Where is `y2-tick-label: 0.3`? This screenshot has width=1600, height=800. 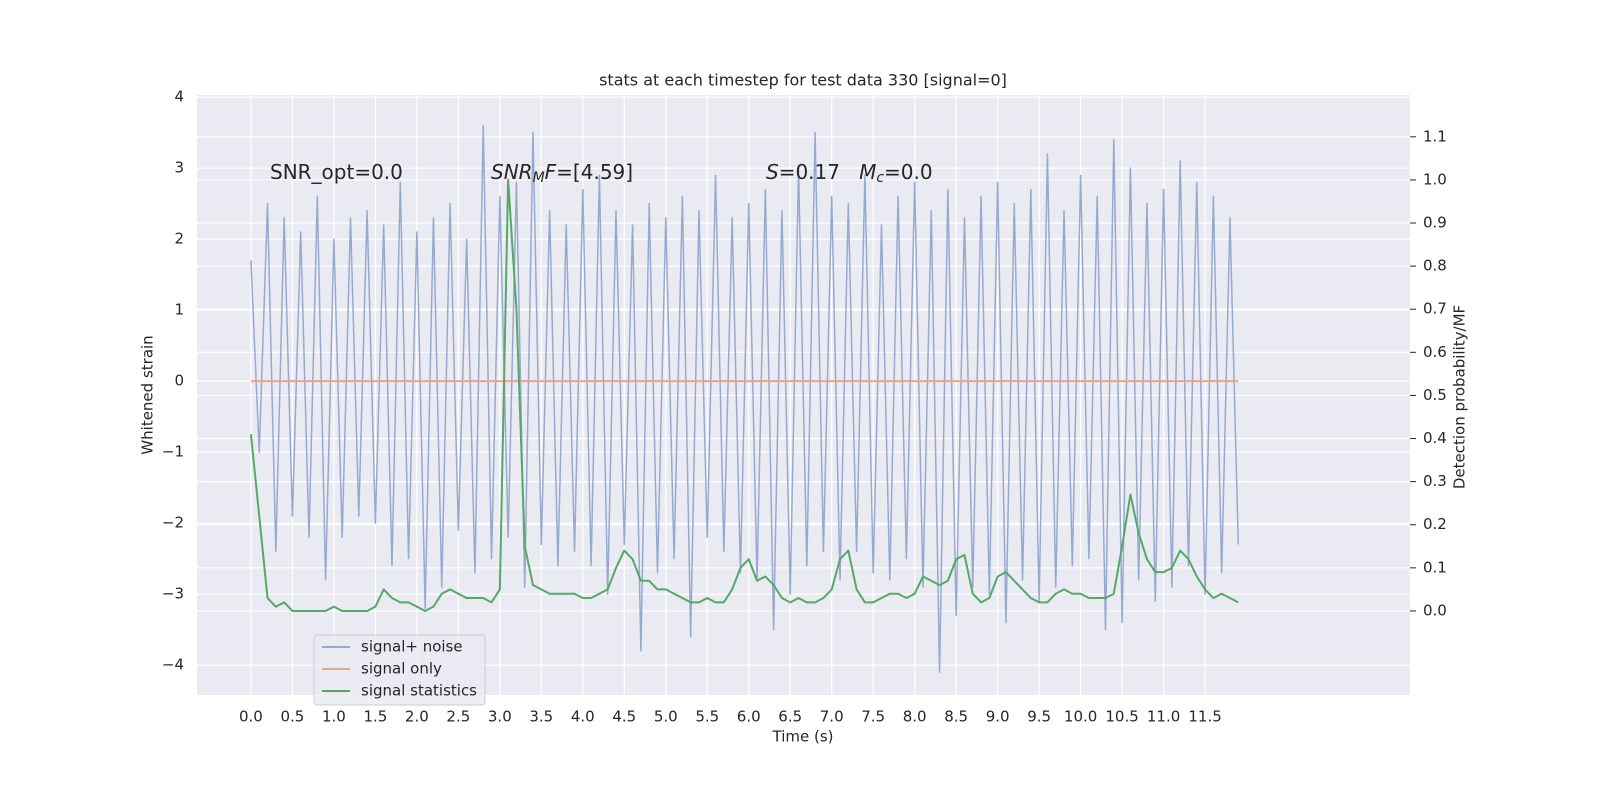
y2-tick-label: 0.3 is located at coordinates (1435, 481).